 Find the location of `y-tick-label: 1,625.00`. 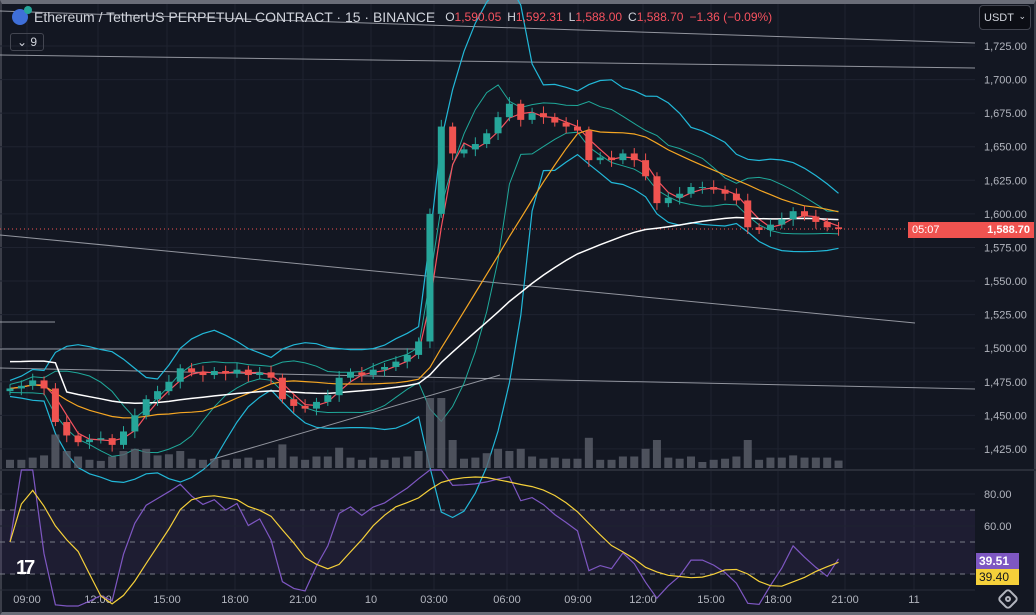

y-tick-label: 1,625.00 is located at coordinates (1005, 181).